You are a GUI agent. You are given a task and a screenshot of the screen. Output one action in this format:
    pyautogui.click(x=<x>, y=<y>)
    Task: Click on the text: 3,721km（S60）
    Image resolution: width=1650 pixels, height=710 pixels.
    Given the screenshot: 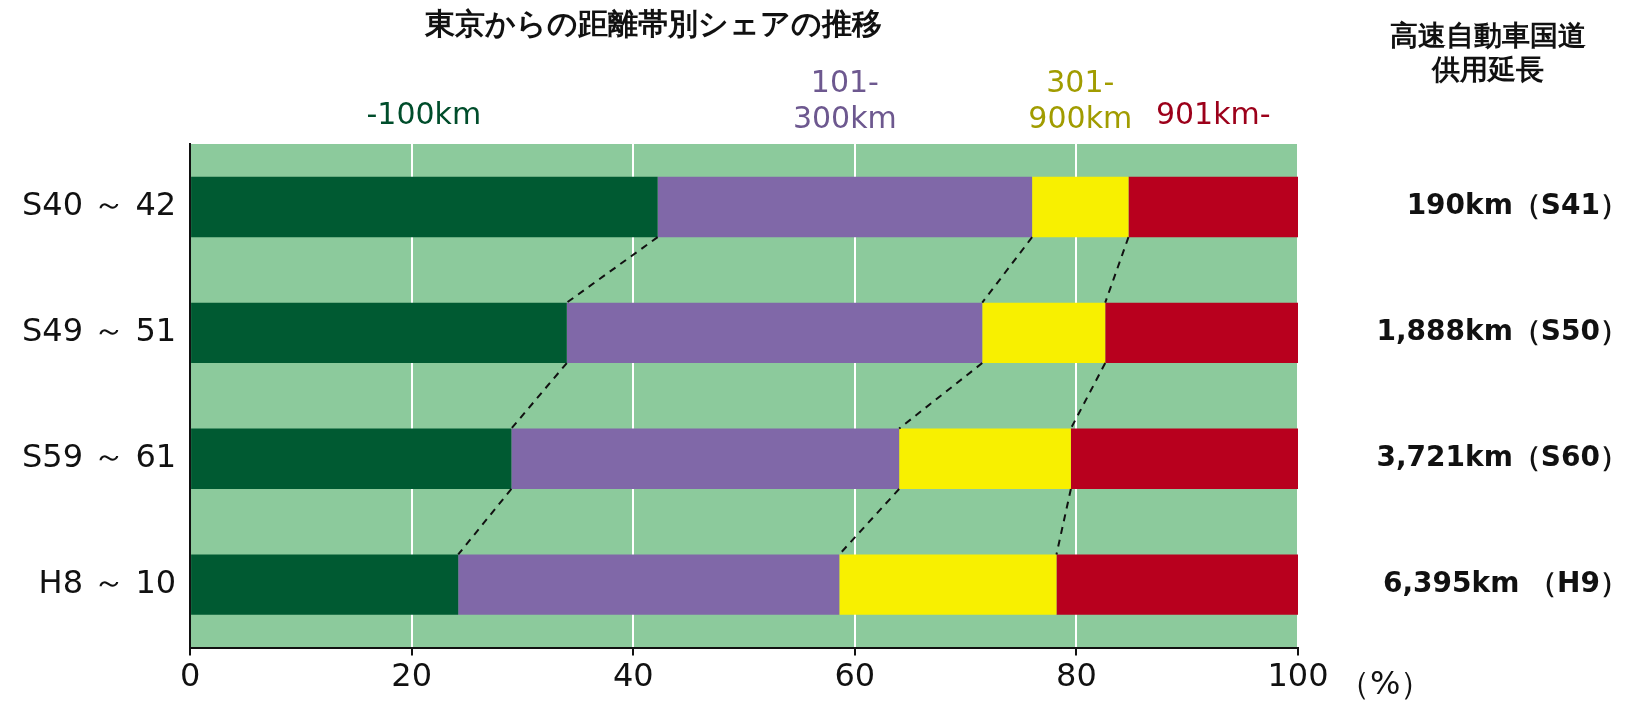 What is the action you would take?
    pyautogui.click(x=1502, y=457)
    